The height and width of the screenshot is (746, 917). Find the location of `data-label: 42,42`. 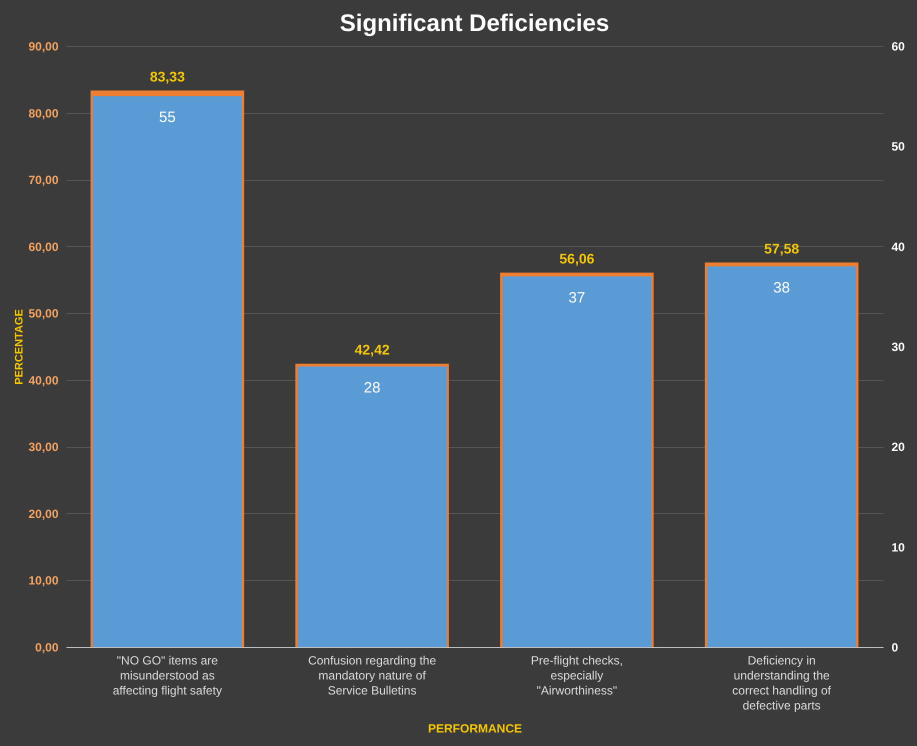

data-label: 42,42 is located at coordinates (372, 350).